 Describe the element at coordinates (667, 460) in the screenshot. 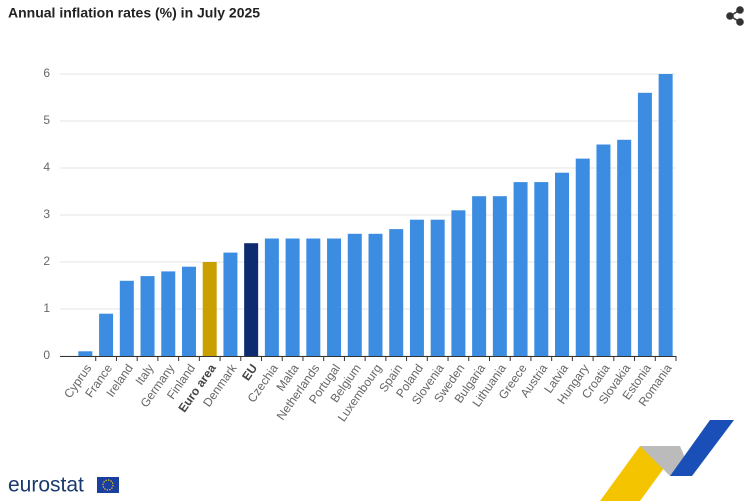

I see `decoration` at that location.